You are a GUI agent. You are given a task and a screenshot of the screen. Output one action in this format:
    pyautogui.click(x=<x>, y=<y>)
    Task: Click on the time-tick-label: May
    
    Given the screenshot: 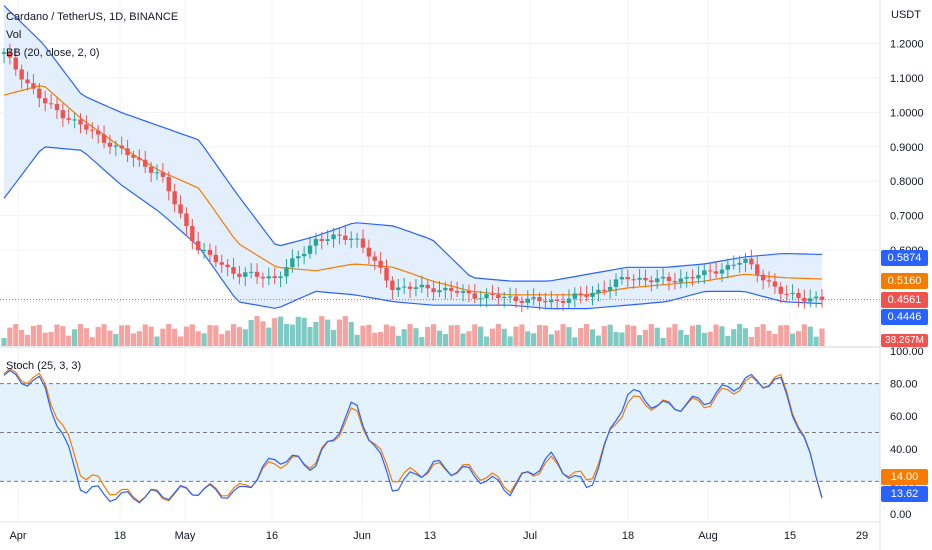 What is the action you would take?
    pyautogui.click(x=185, y=536)
    